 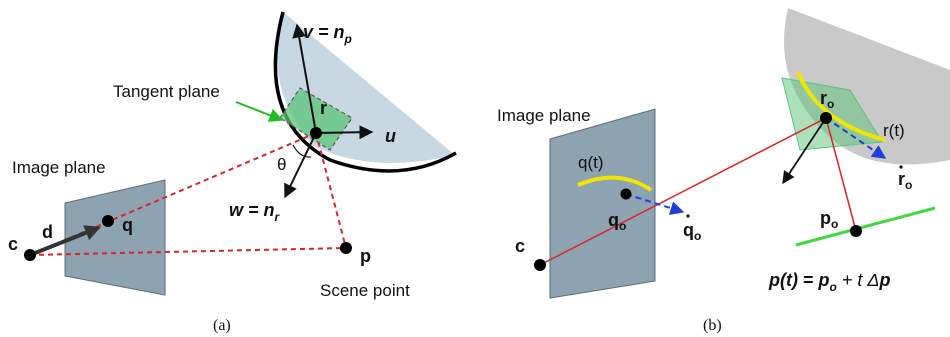 What do you see at coordinates (829, 282) in the screenshot?
I see `equation-p-t: p(t) = po + t Δp` at bounding box center [829, 282].